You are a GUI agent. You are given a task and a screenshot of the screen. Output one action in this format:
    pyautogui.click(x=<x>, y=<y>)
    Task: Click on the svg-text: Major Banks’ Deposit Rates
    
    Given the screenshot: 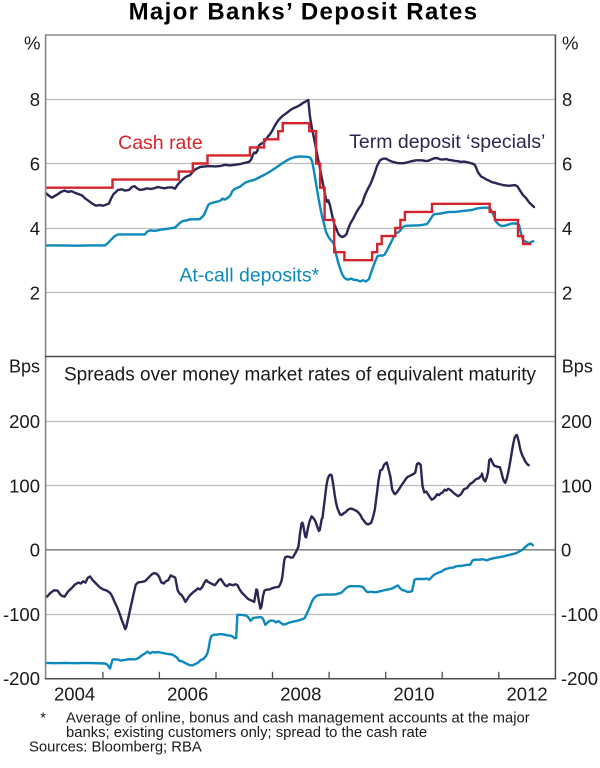 What is the action you would take?
    pyautogui.click(x=304, y=13)
    